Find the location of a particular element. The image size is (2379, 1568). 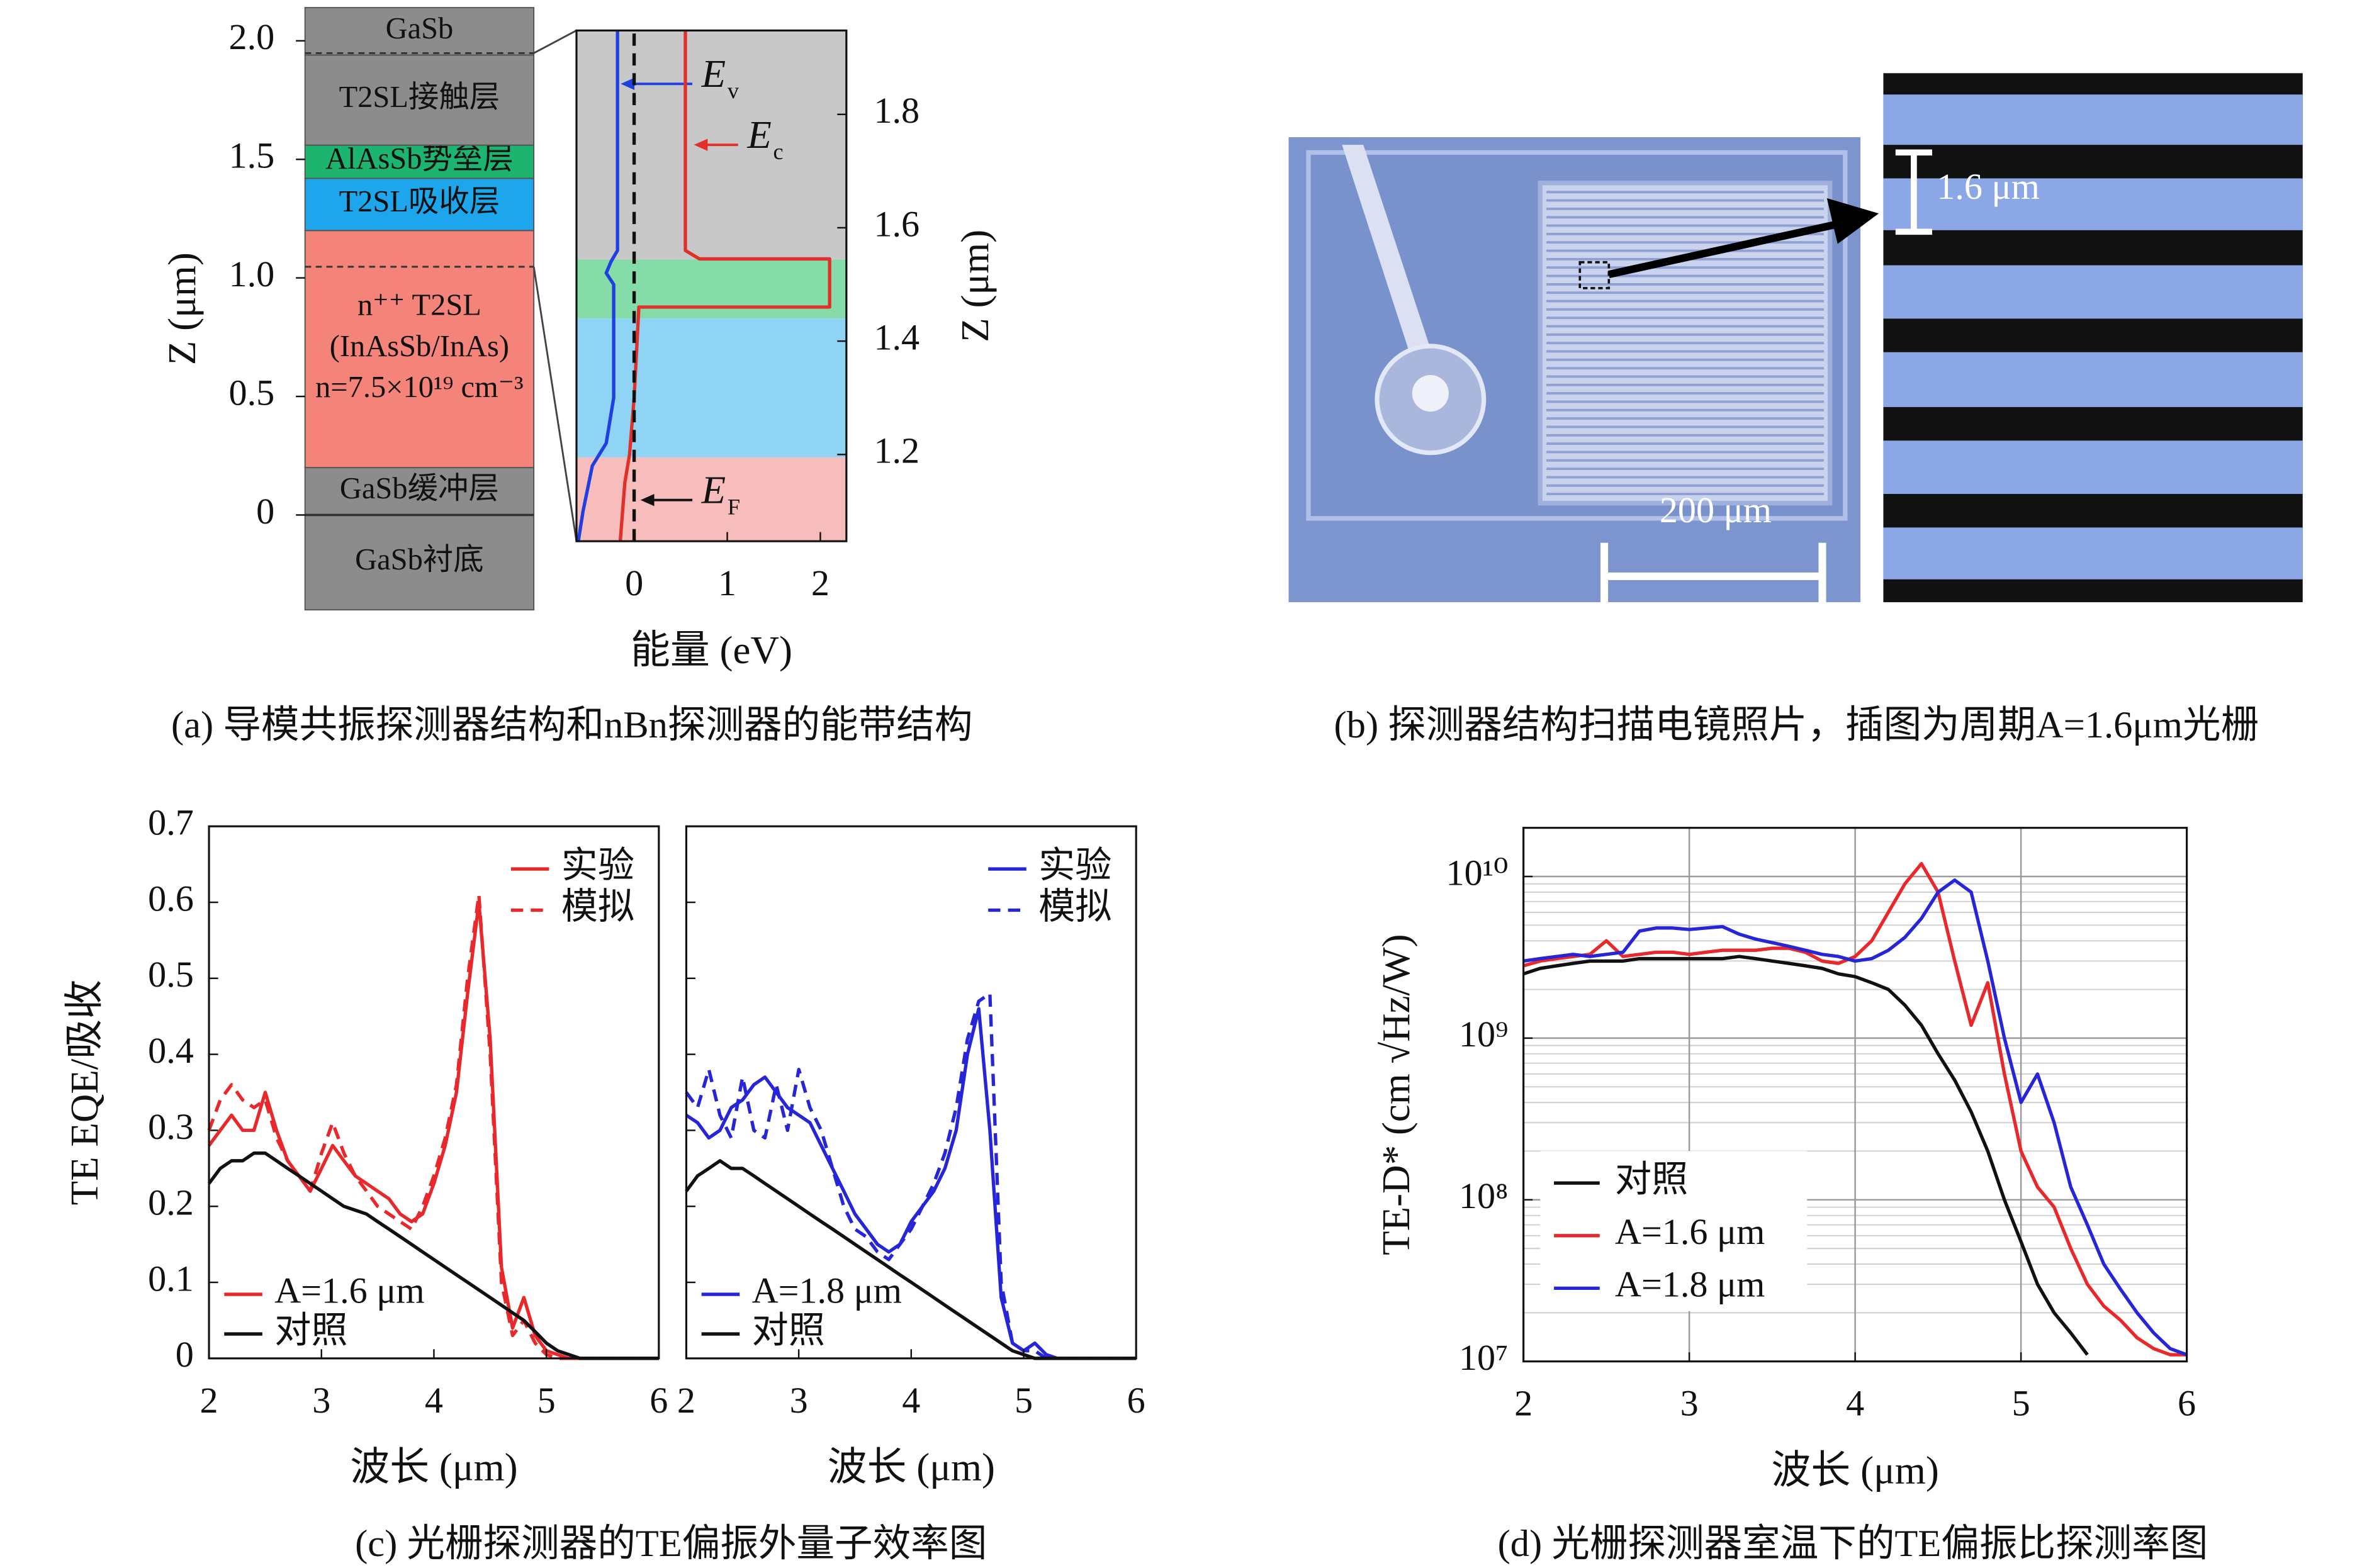

layer-label: n=7.5×10¹⁹ cm⁻³ is located at coordinates (419, 387).